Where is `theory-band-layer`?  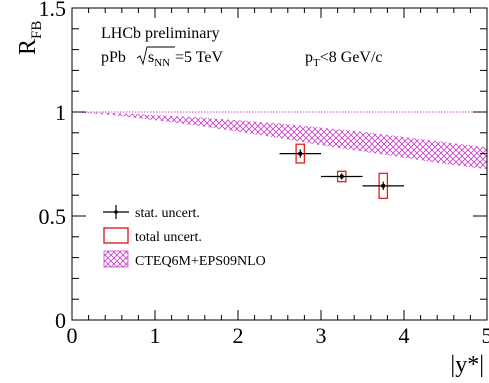
theory-band-layer is located at coordinates (279, 141).